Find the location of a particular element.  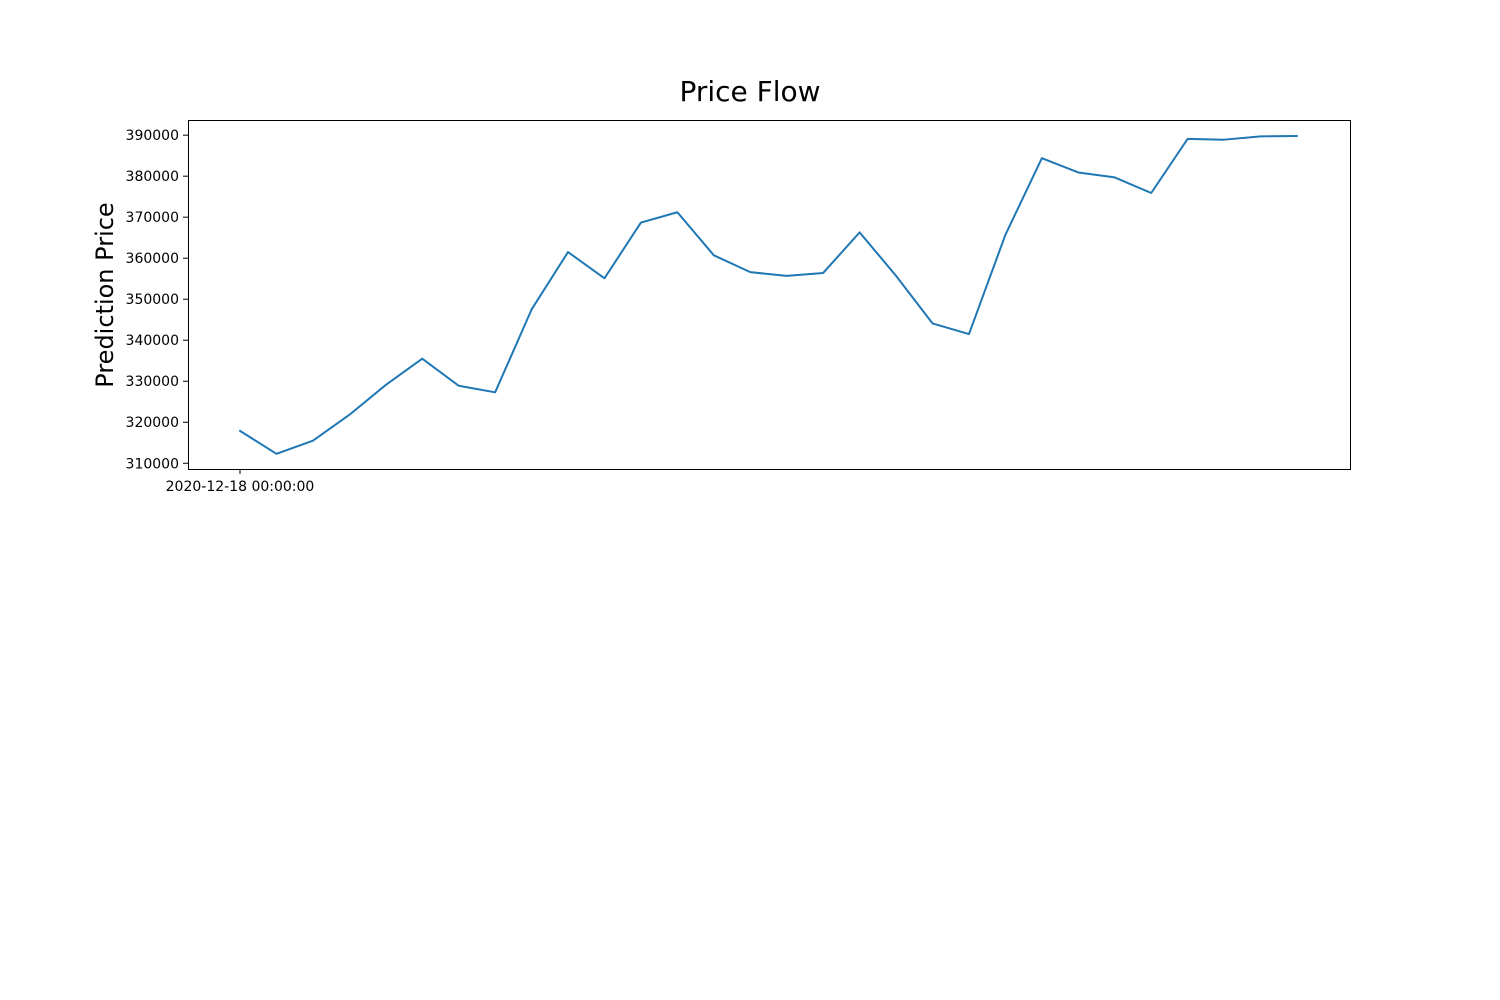

chart-title: Price Flow is located at coordinates (749, 91).